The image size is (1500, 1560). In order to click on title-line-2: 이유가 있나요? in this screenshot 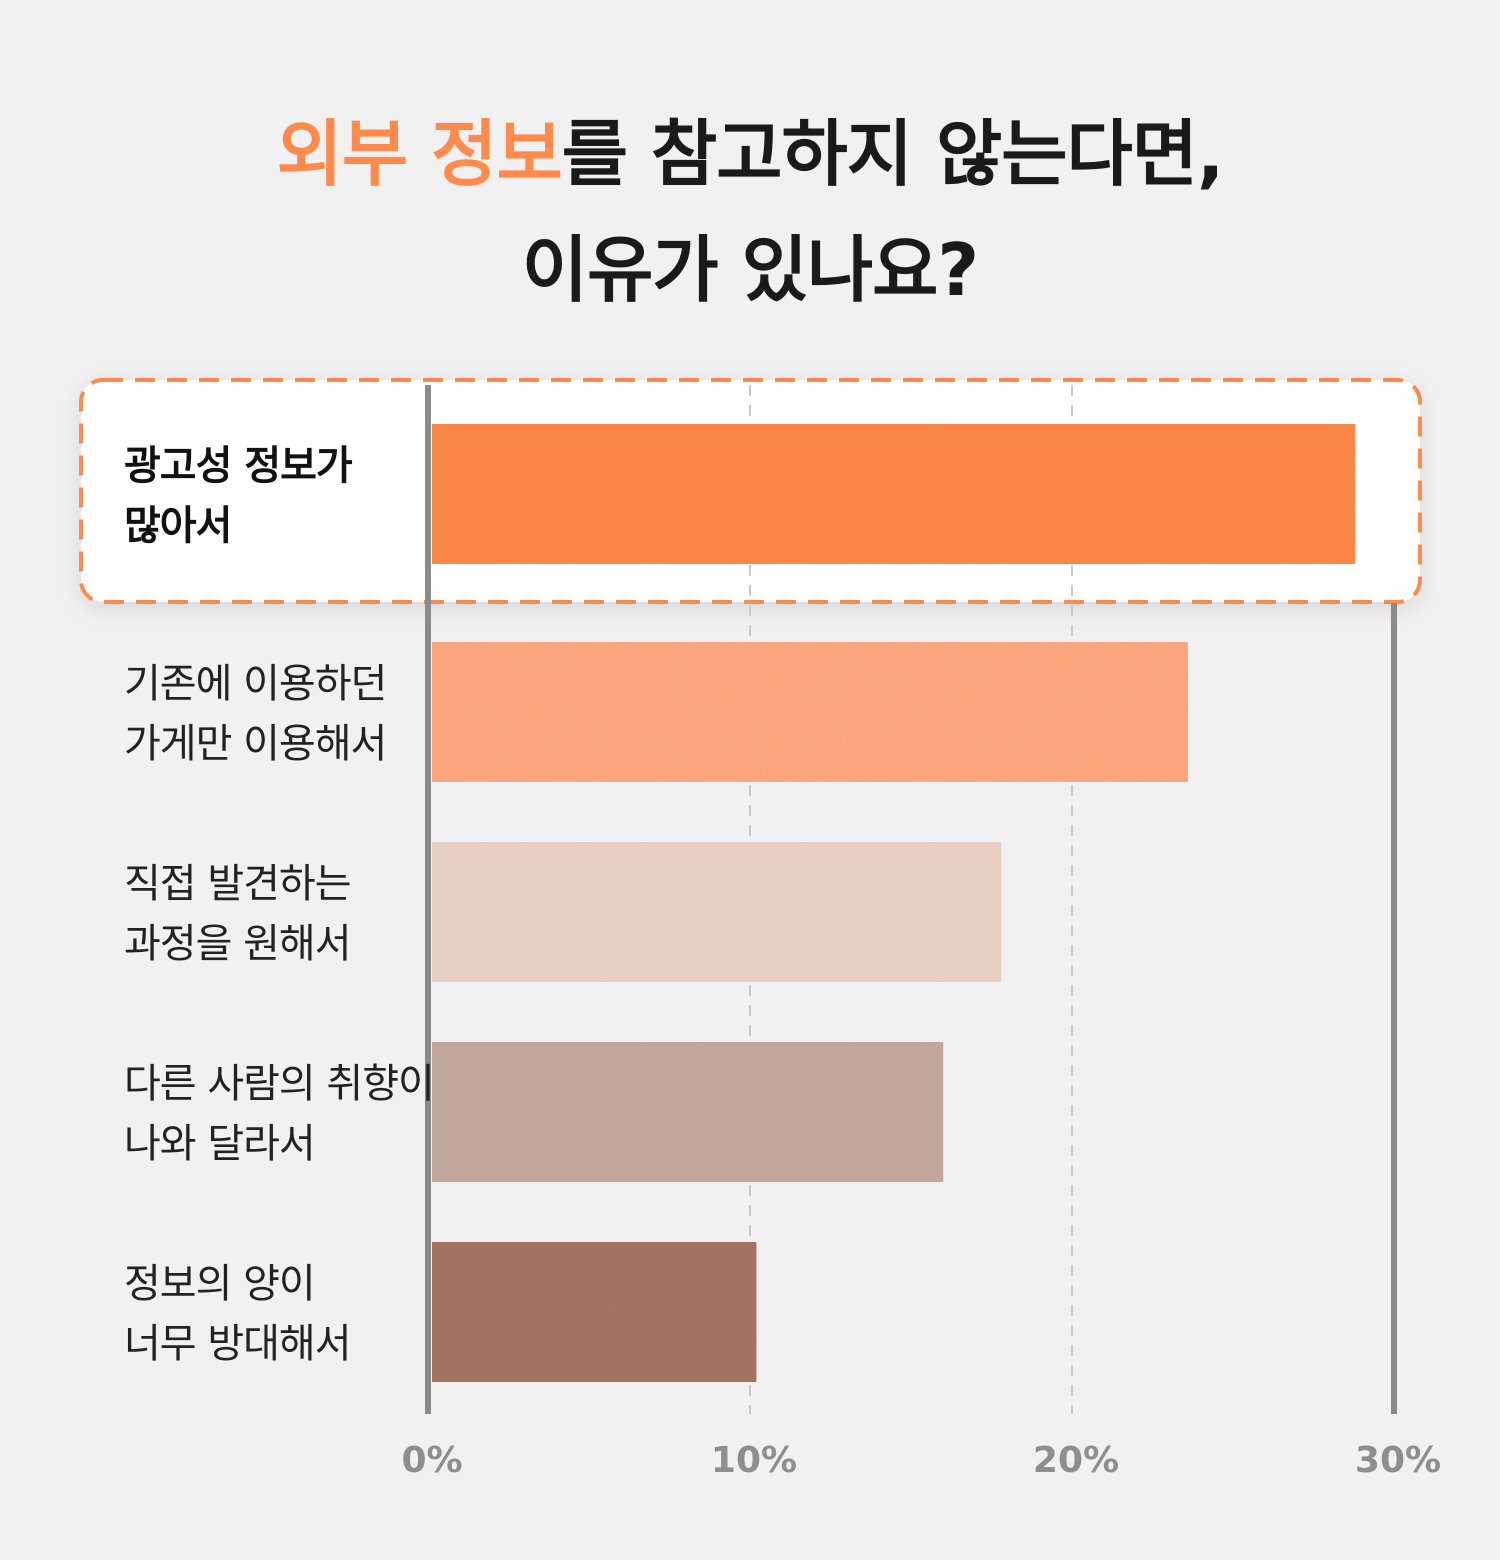, I will do `click(750, 270)`.